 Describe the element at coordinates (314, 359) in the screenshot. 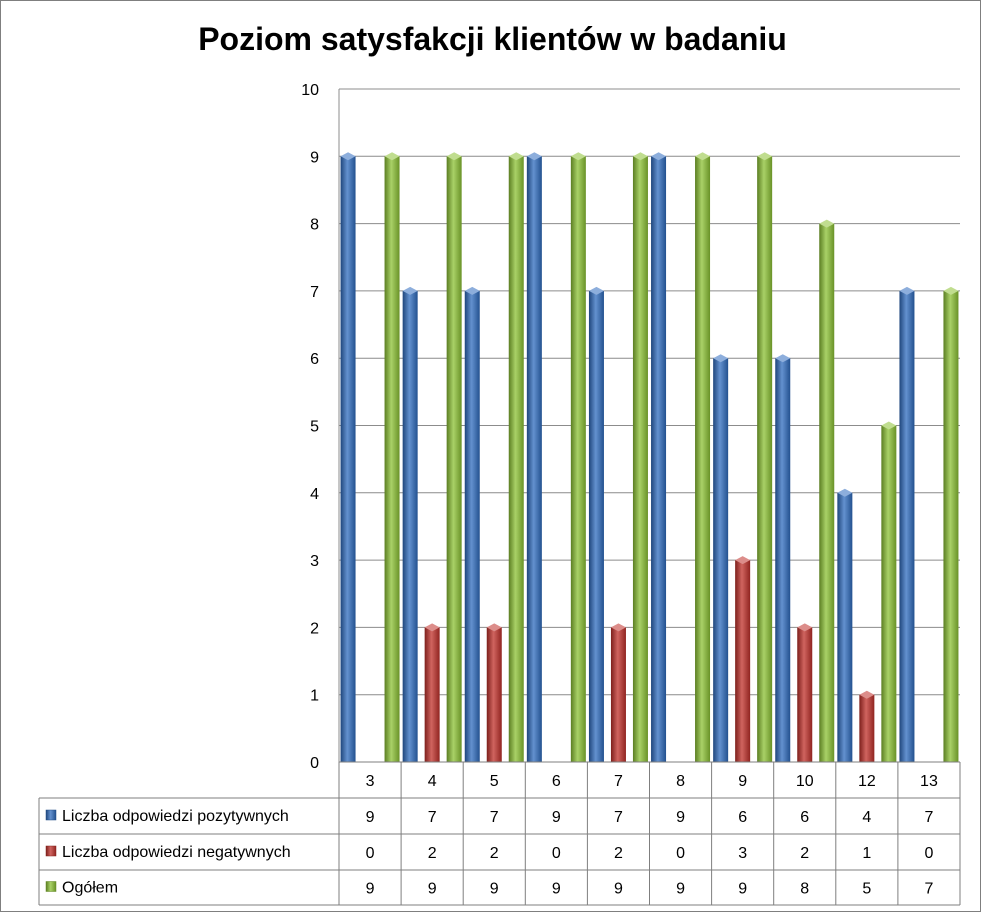

I see `y-tick-label: 6` at that location.